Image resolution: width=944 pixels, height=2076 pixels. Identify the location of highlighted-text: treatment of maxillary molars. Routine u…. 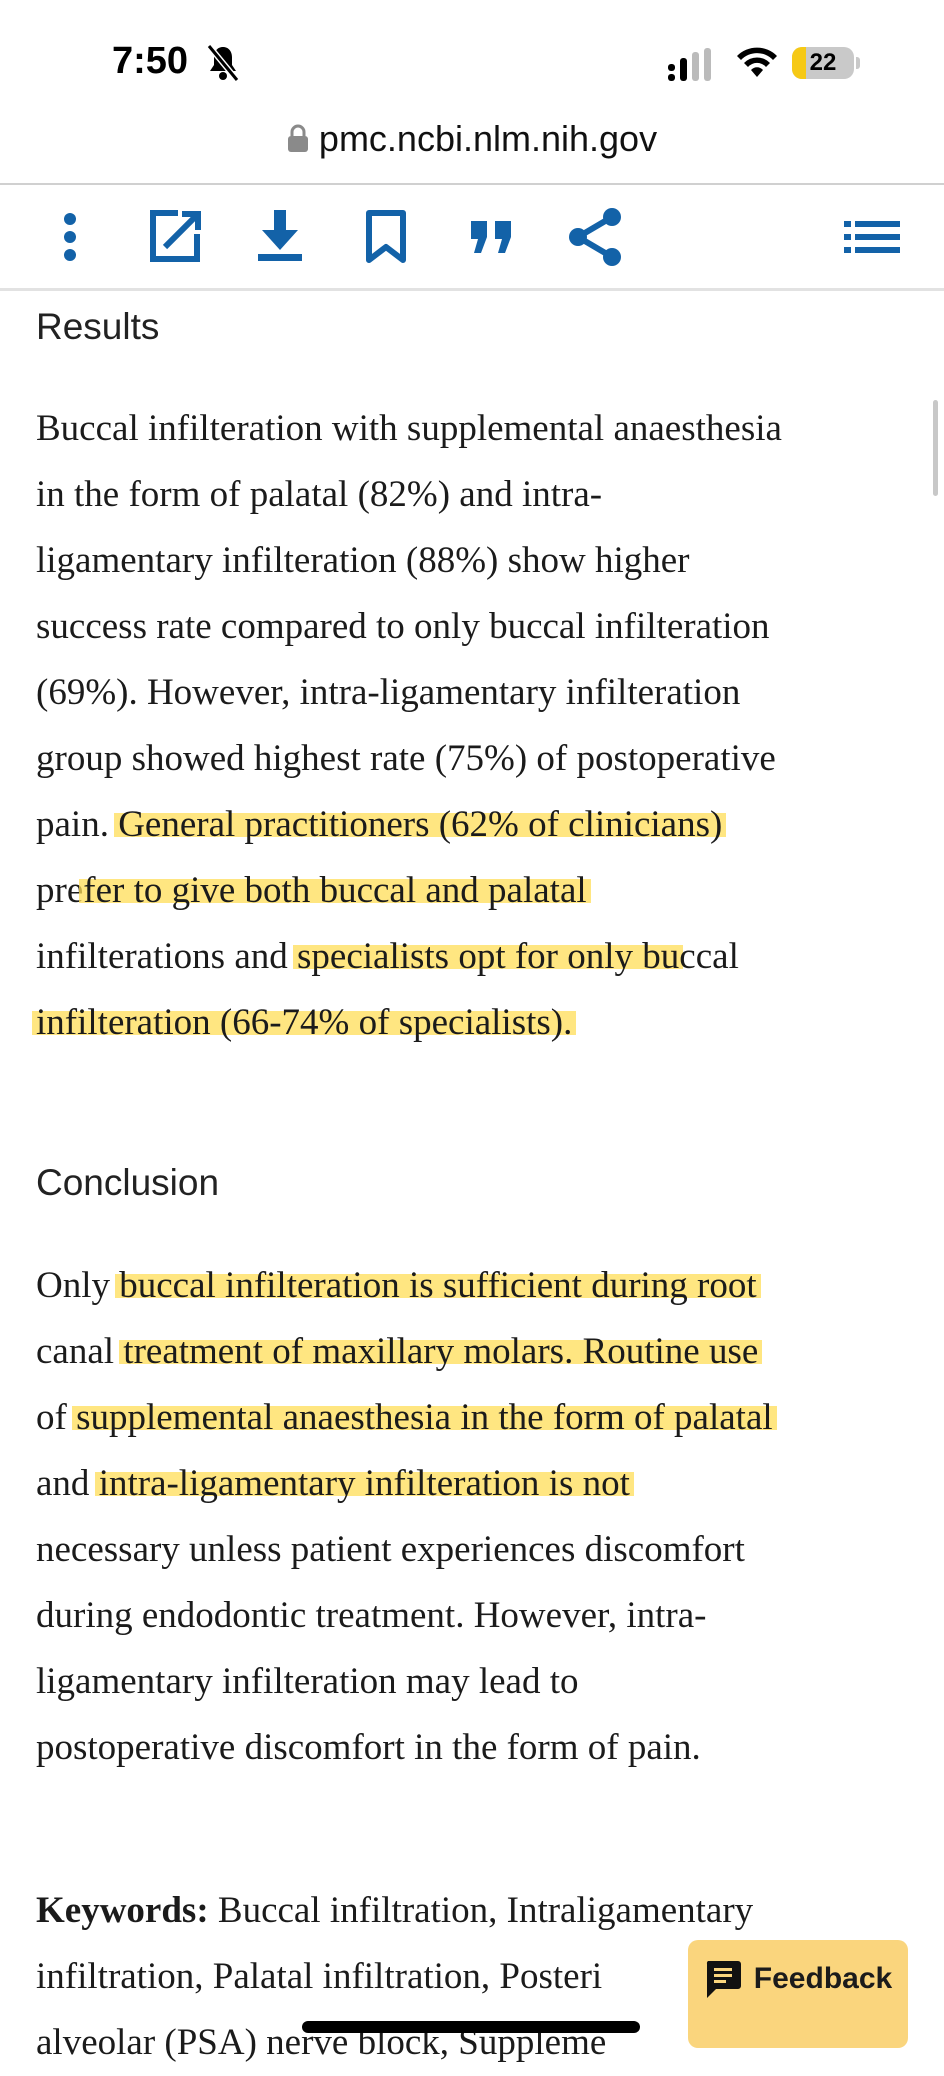
(441, 1351).